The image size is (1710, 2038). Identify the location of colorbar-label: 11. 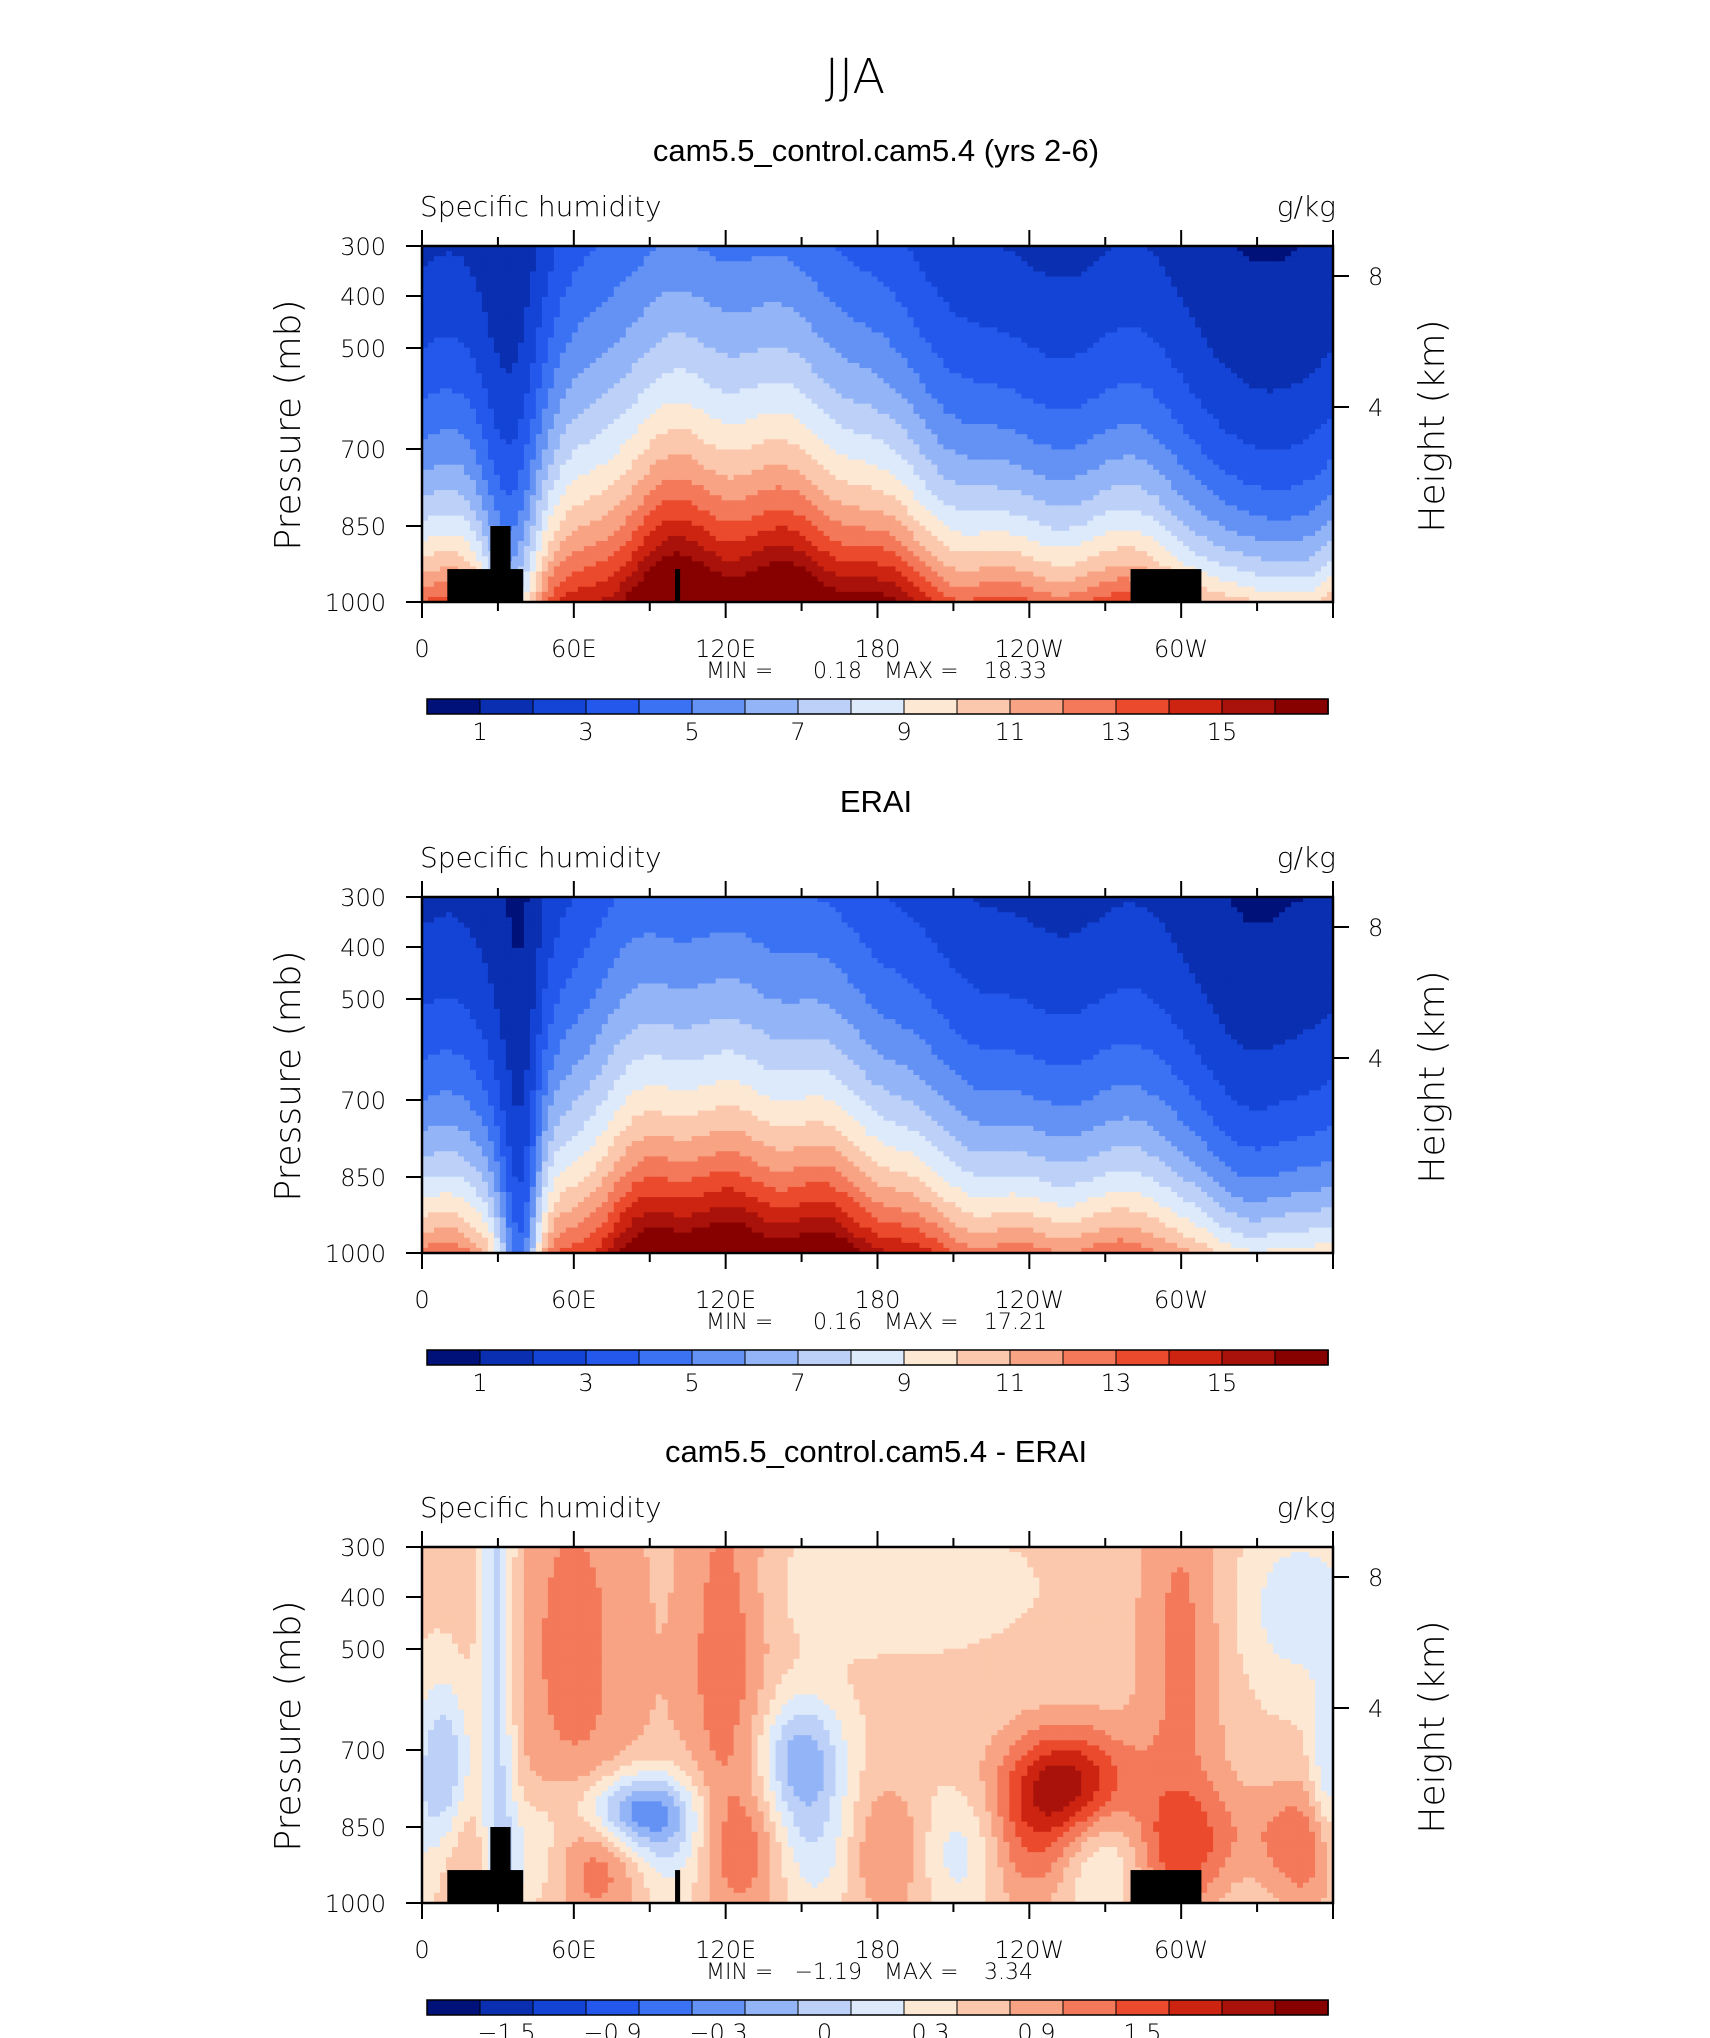
(1010, 1383).